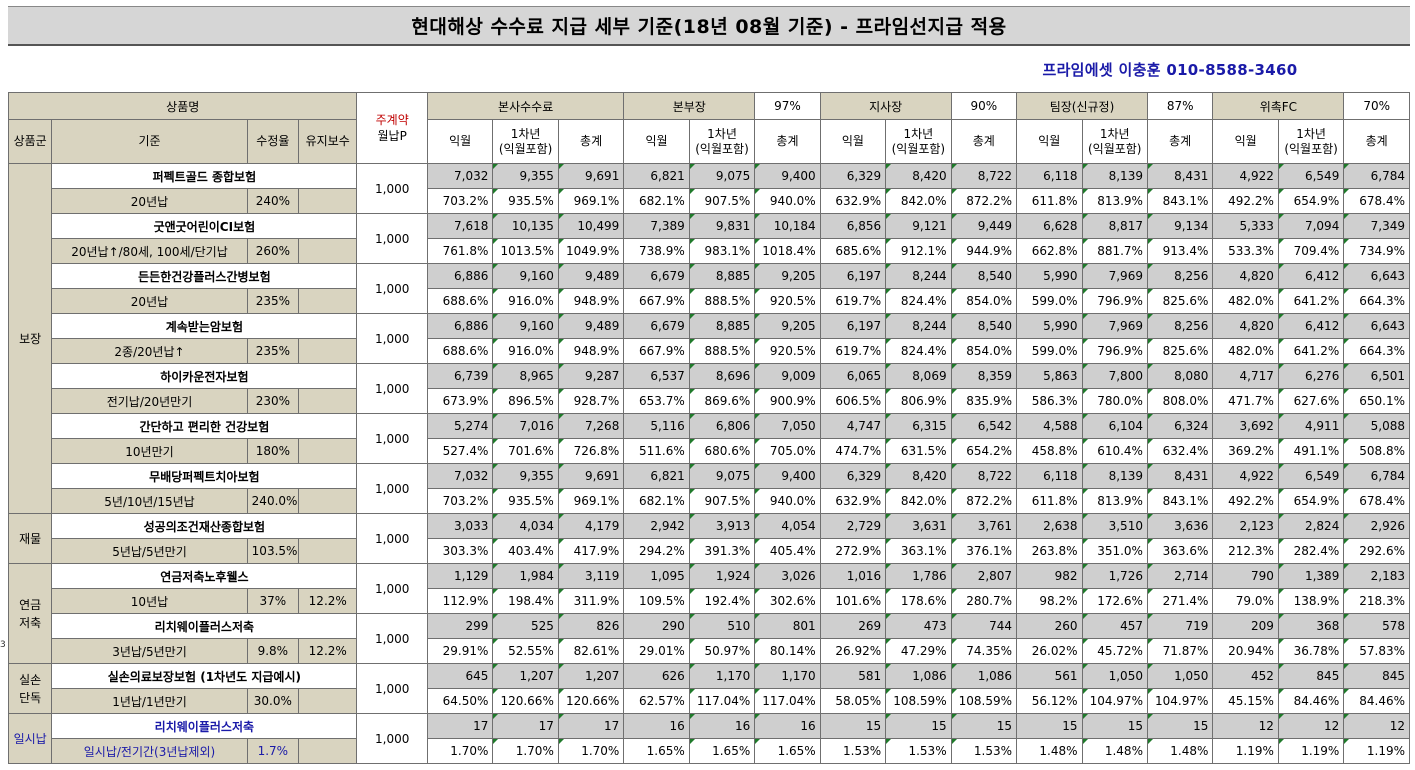 Image resolution: width=1415 pixels, height=770 pixels. Describe the element at coordinates (918, 426) in the screenshot. I see `commission-amount: 6,315` at that location.